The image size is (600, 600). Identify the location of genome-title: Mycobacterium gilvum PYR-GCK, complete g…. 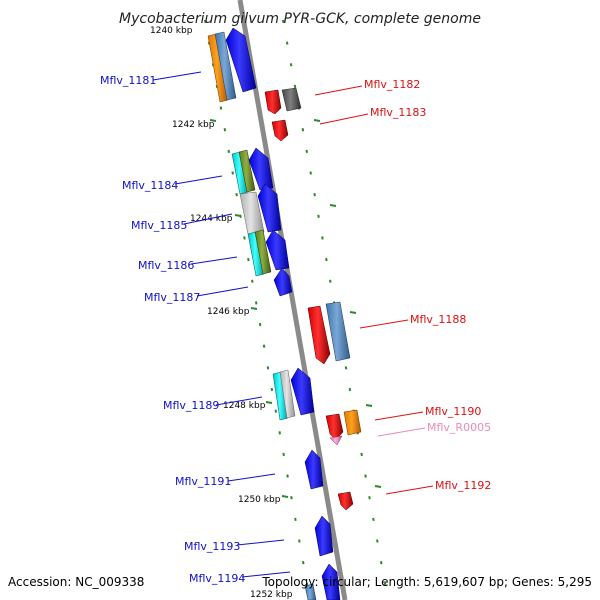
(300, 19).